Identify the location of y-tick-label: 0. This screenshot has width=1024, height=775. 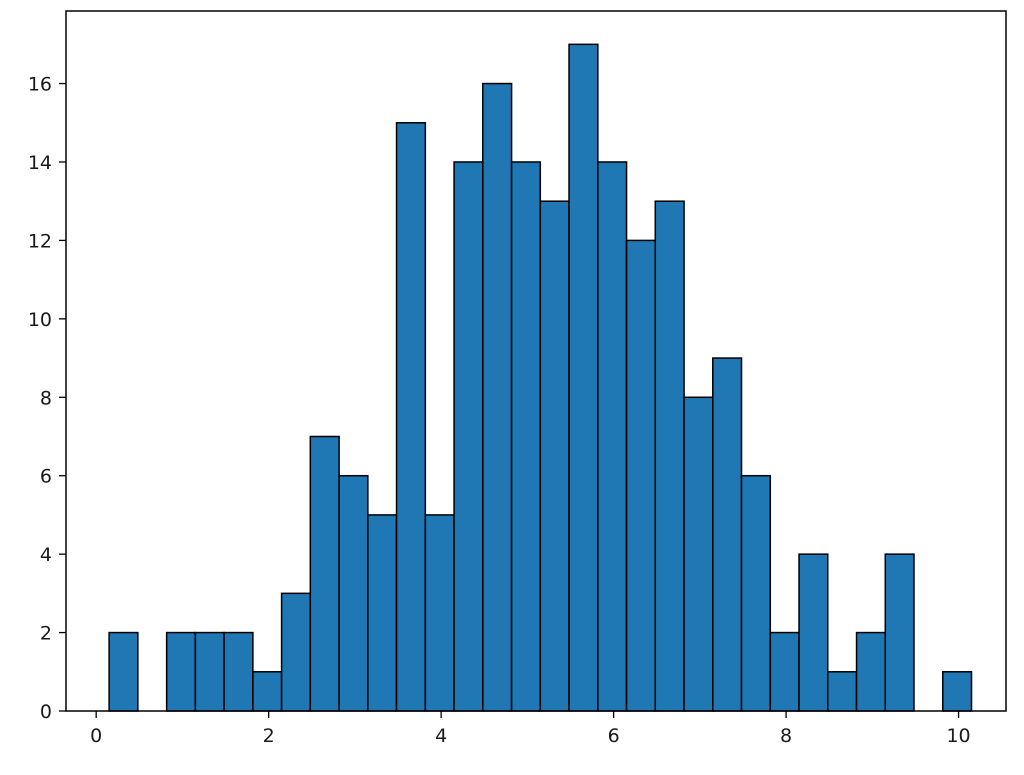
(46, 712).